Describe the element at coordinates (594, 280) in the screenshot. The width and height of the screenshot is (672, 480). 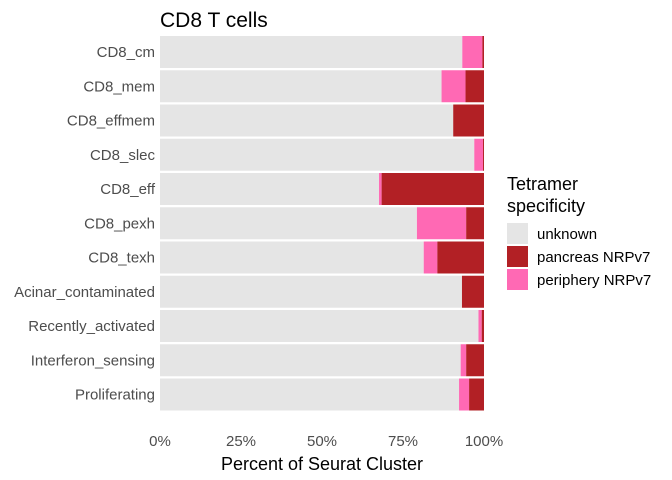
I see `legend-label-periphery-nrpv7: periphery NRPv7` at that location.